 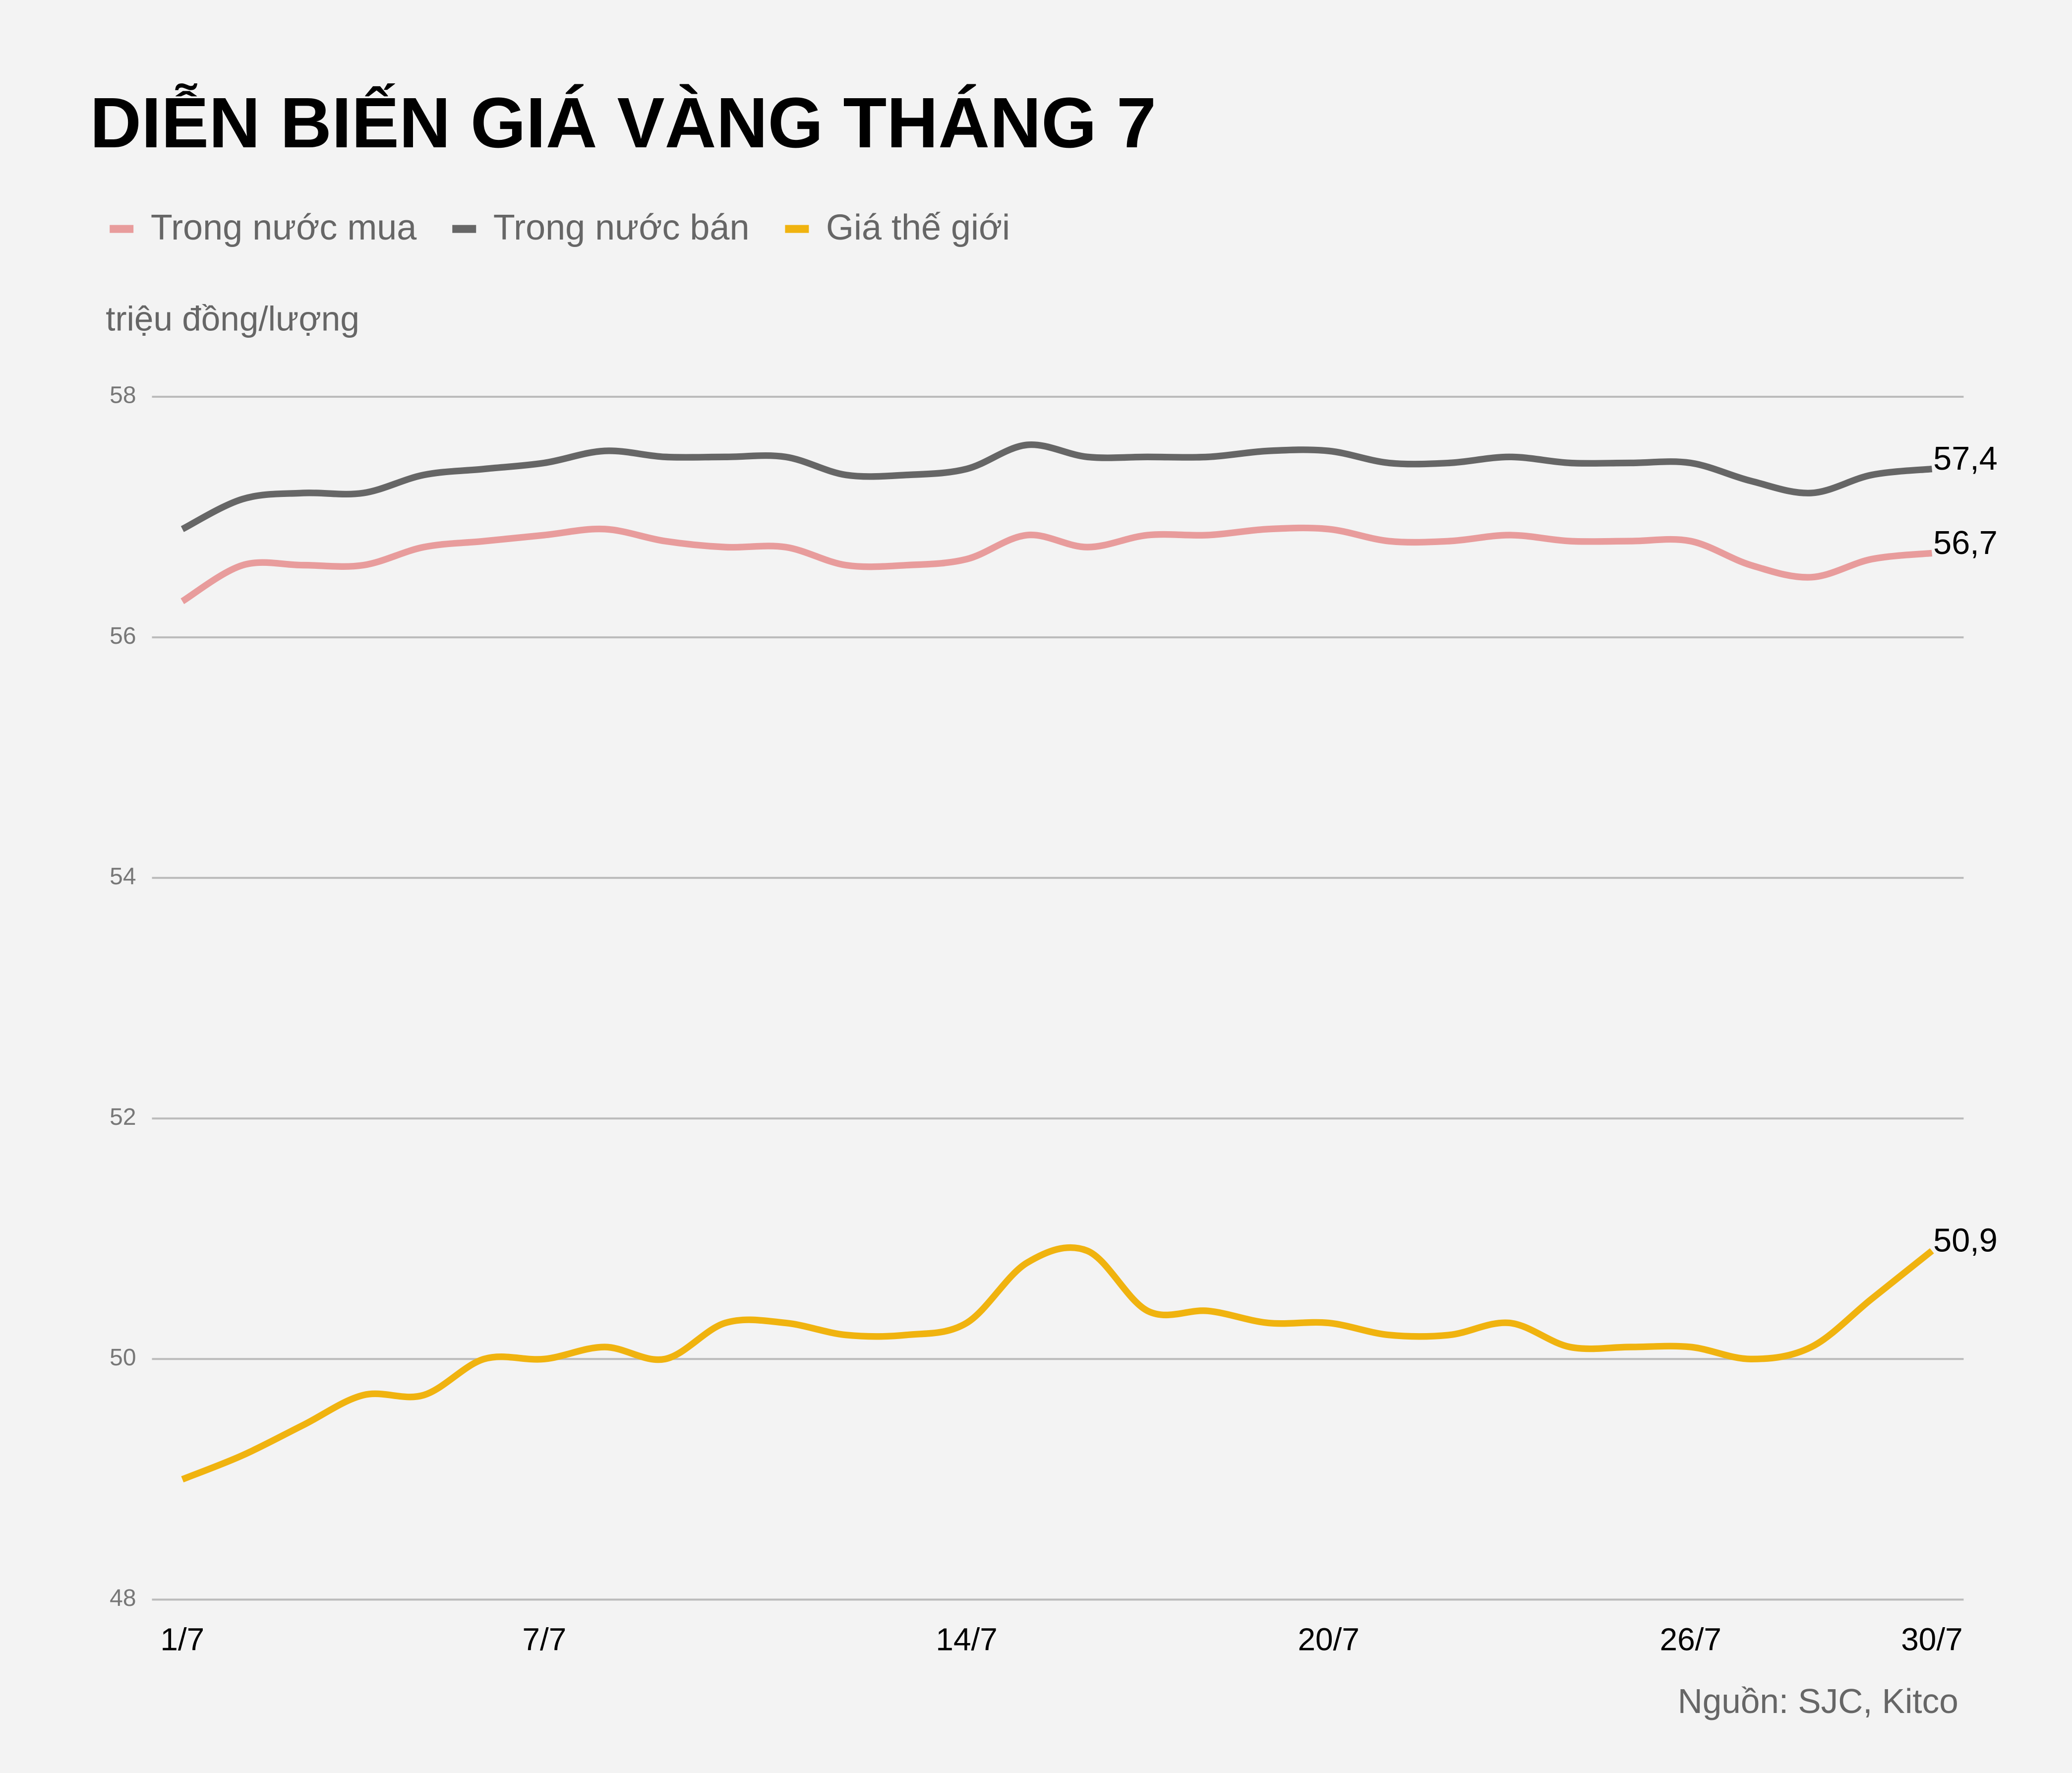 I want to click on legend-label: Trong nước bán, so click(x=621, y=227).